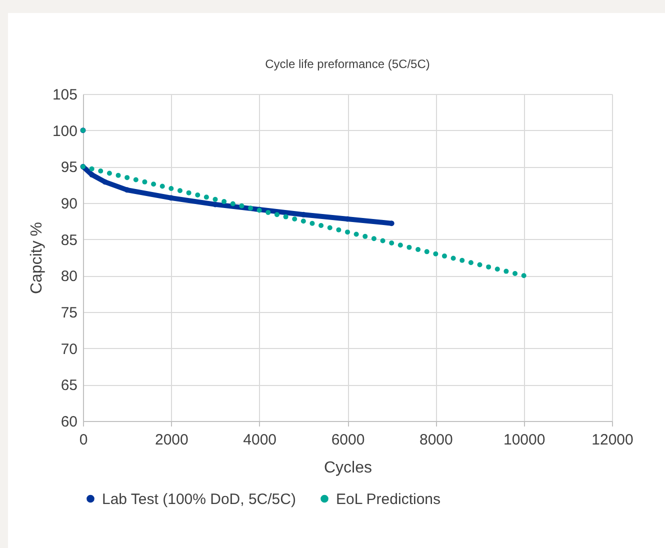 The image size is (665, 548). What do you see at coordinates (260, 440) in the screenshot?
I see `x-tick-label: 4000` at bounding box center [260, 440].